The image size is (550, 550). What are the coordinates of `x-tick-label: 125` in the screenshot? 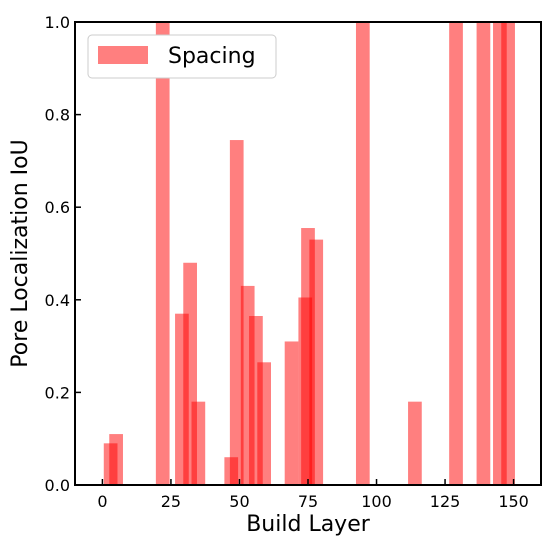 It's located at (445, 501).